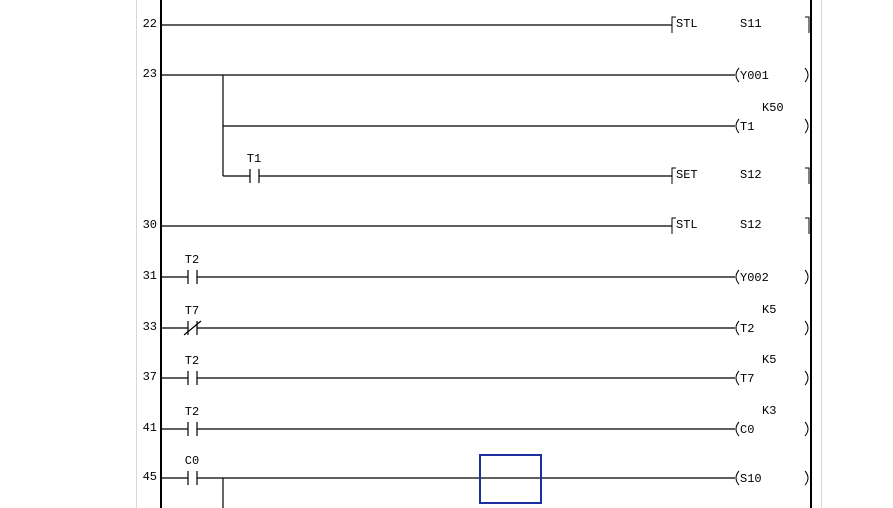  Describe the element at coordinates (150, 377) in the screenshot. I see `step-number: 37` at that location.